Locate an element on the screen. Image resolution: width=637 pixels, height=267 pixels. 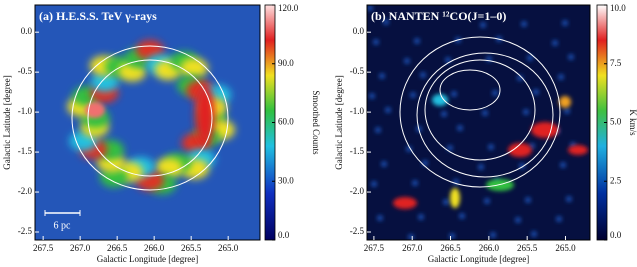
x-tick-label: 267.5 is located at coordinates (374, 248).